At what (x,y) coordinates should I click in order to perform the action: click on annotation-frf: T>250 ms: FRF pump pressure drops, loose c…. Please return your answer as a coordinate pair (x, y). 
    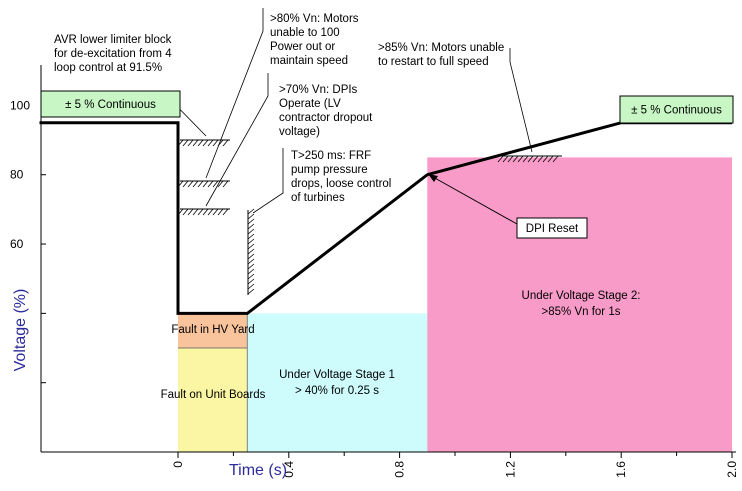
    Looking at the image, I should click on (341, 177).